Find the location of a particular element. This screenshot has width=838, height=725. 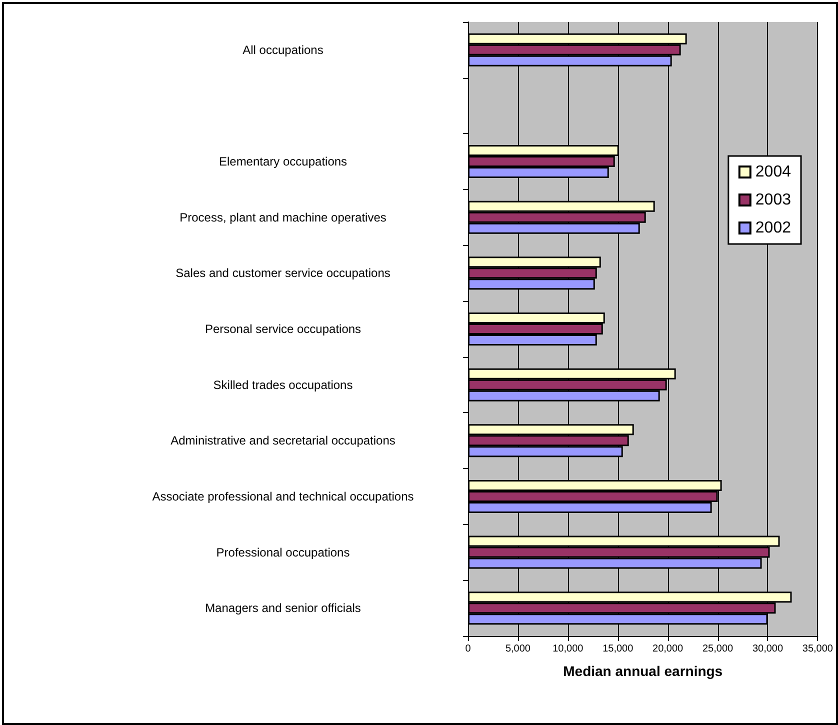

y-tick-label: Professional occupations is located at coordinates (283, 552).